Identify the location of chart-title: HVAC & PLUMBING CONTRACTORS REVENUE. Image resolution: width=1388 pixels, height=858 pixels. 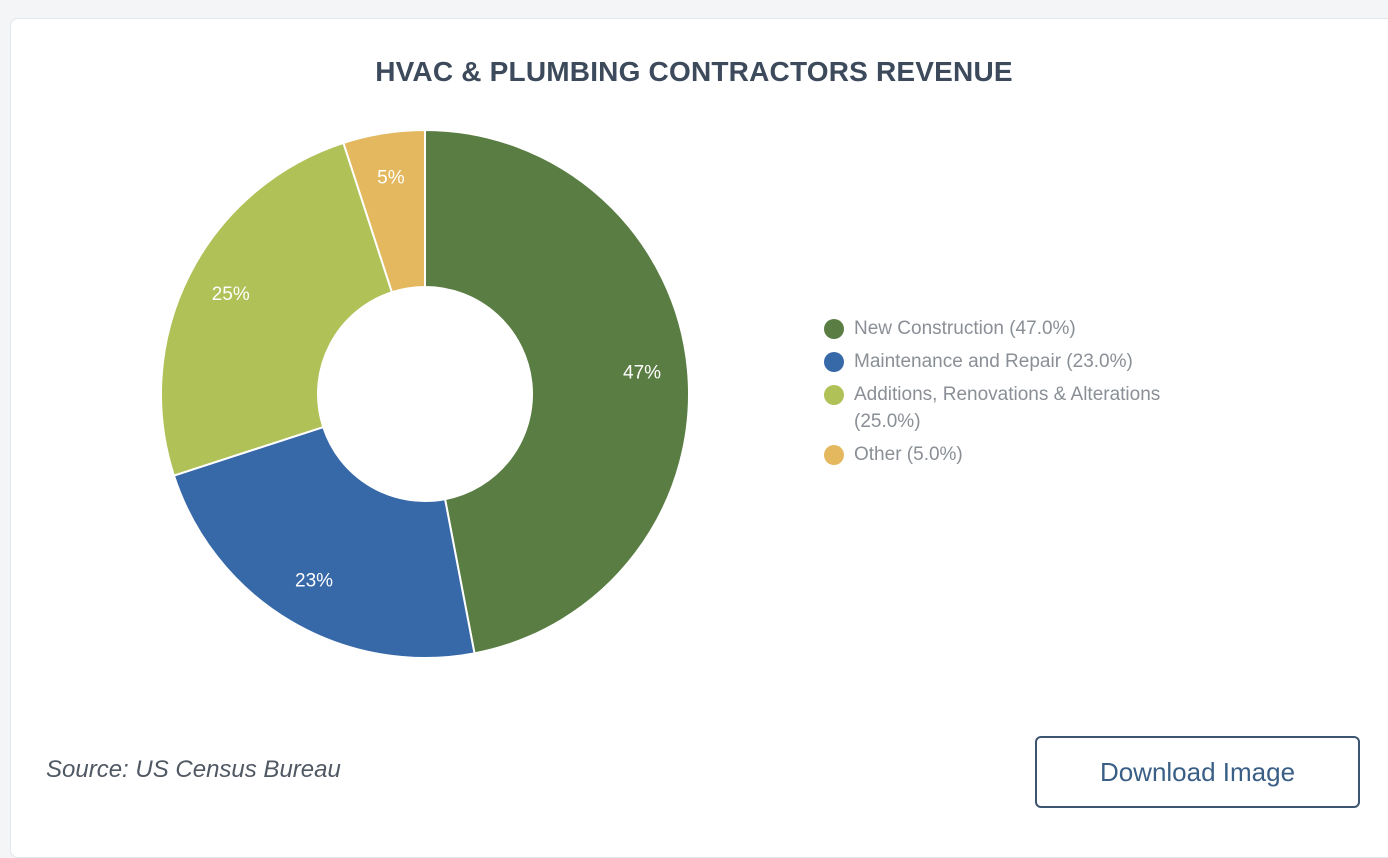
(694, 71).